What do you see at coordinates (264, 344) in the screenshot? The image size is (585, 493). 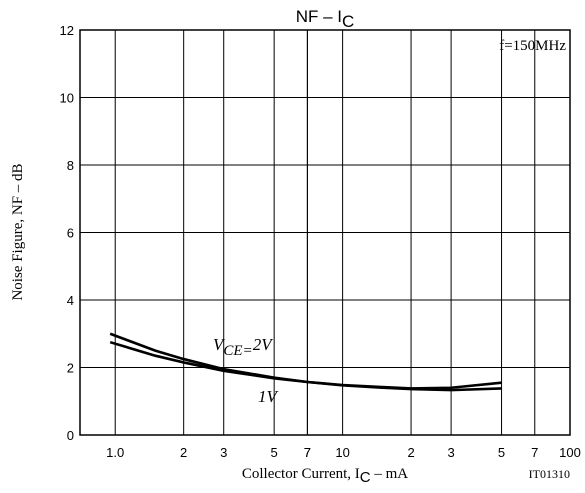 I see `label-series: 2V` at bounding box center [264, 344].